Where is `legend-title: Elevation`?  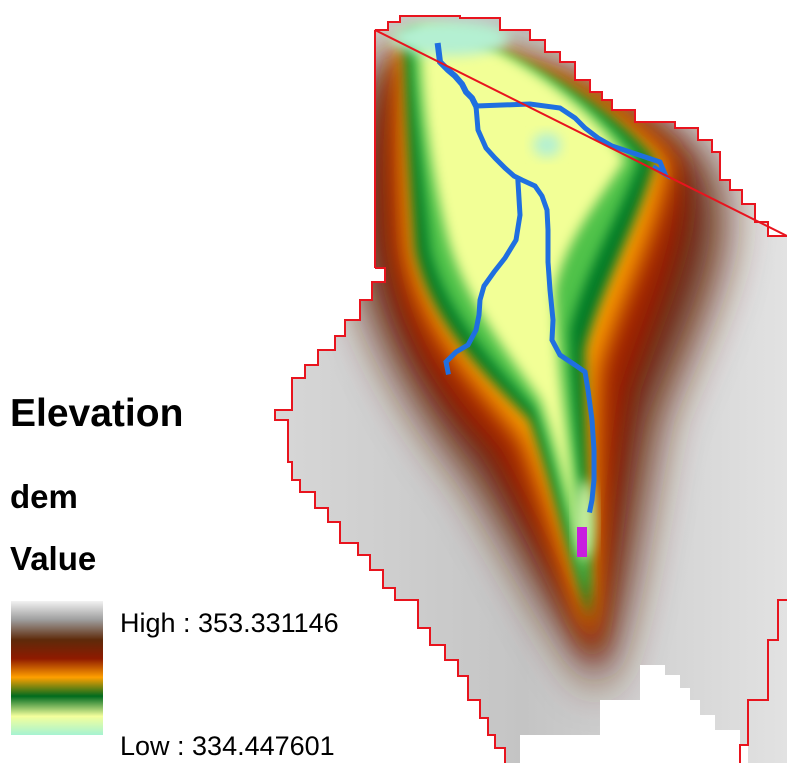 legend-title: Elevation is located at coordinates (97, 413).